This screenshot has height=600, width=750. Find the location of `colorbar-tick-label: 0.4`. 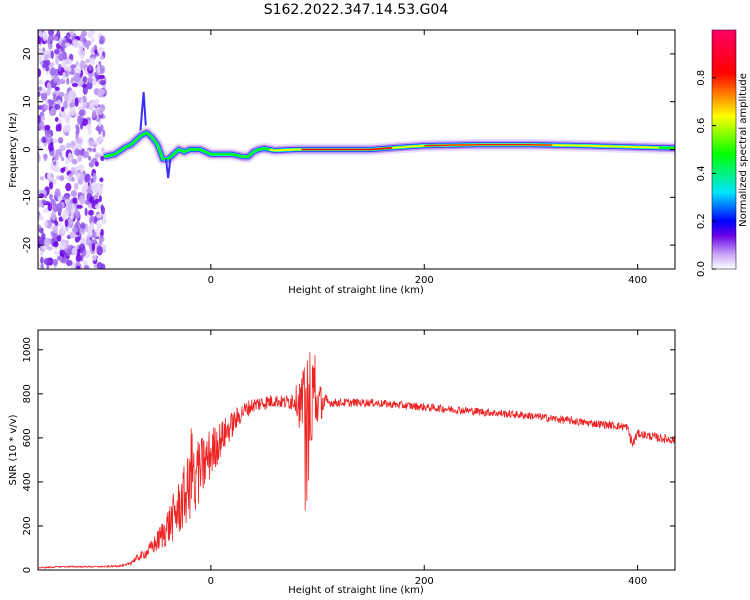

colorbar-tick-label: 0.4 is located at coordinates (701, 173).